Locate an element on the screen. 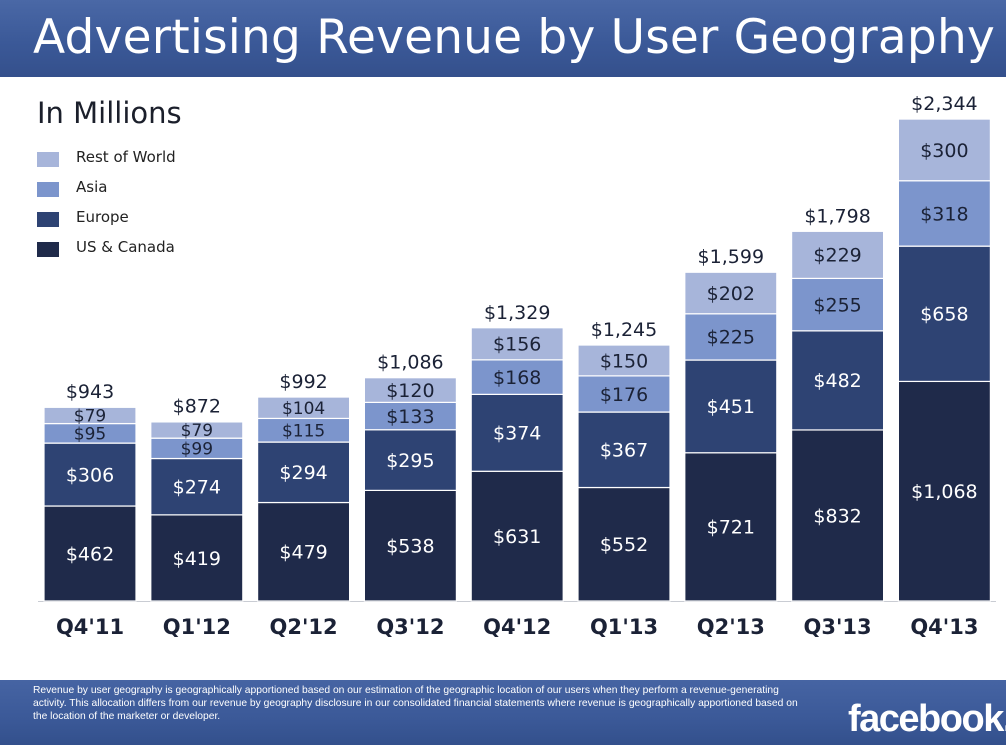 Image resolution: width=1006 pixels, height=745 pixels. x-tick-label-6: Q2'13 is located at coordinates (731, 627).